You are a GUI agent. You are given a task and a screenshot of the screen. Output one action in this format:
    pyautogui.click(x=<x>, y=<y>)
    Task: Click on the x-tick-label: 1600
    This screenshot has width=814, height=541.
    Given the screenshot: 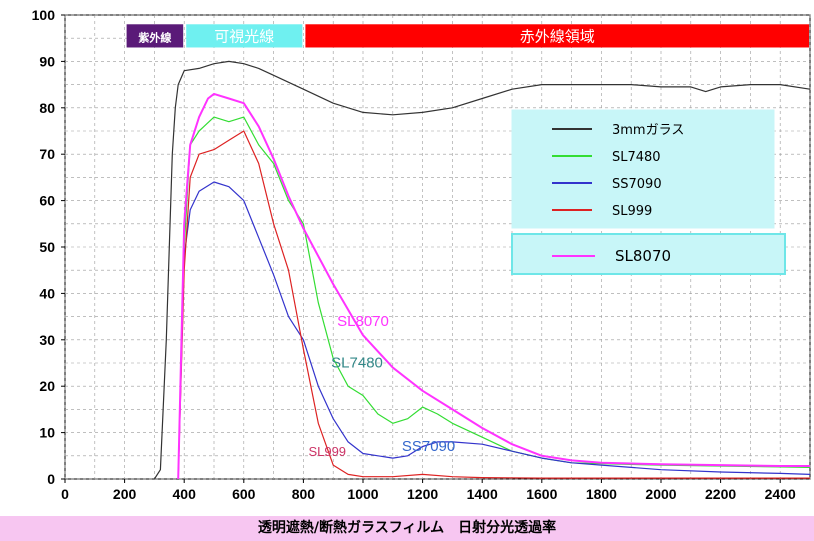 What is the action you would take?
    pyautogui.click(x=541, y=494)
    